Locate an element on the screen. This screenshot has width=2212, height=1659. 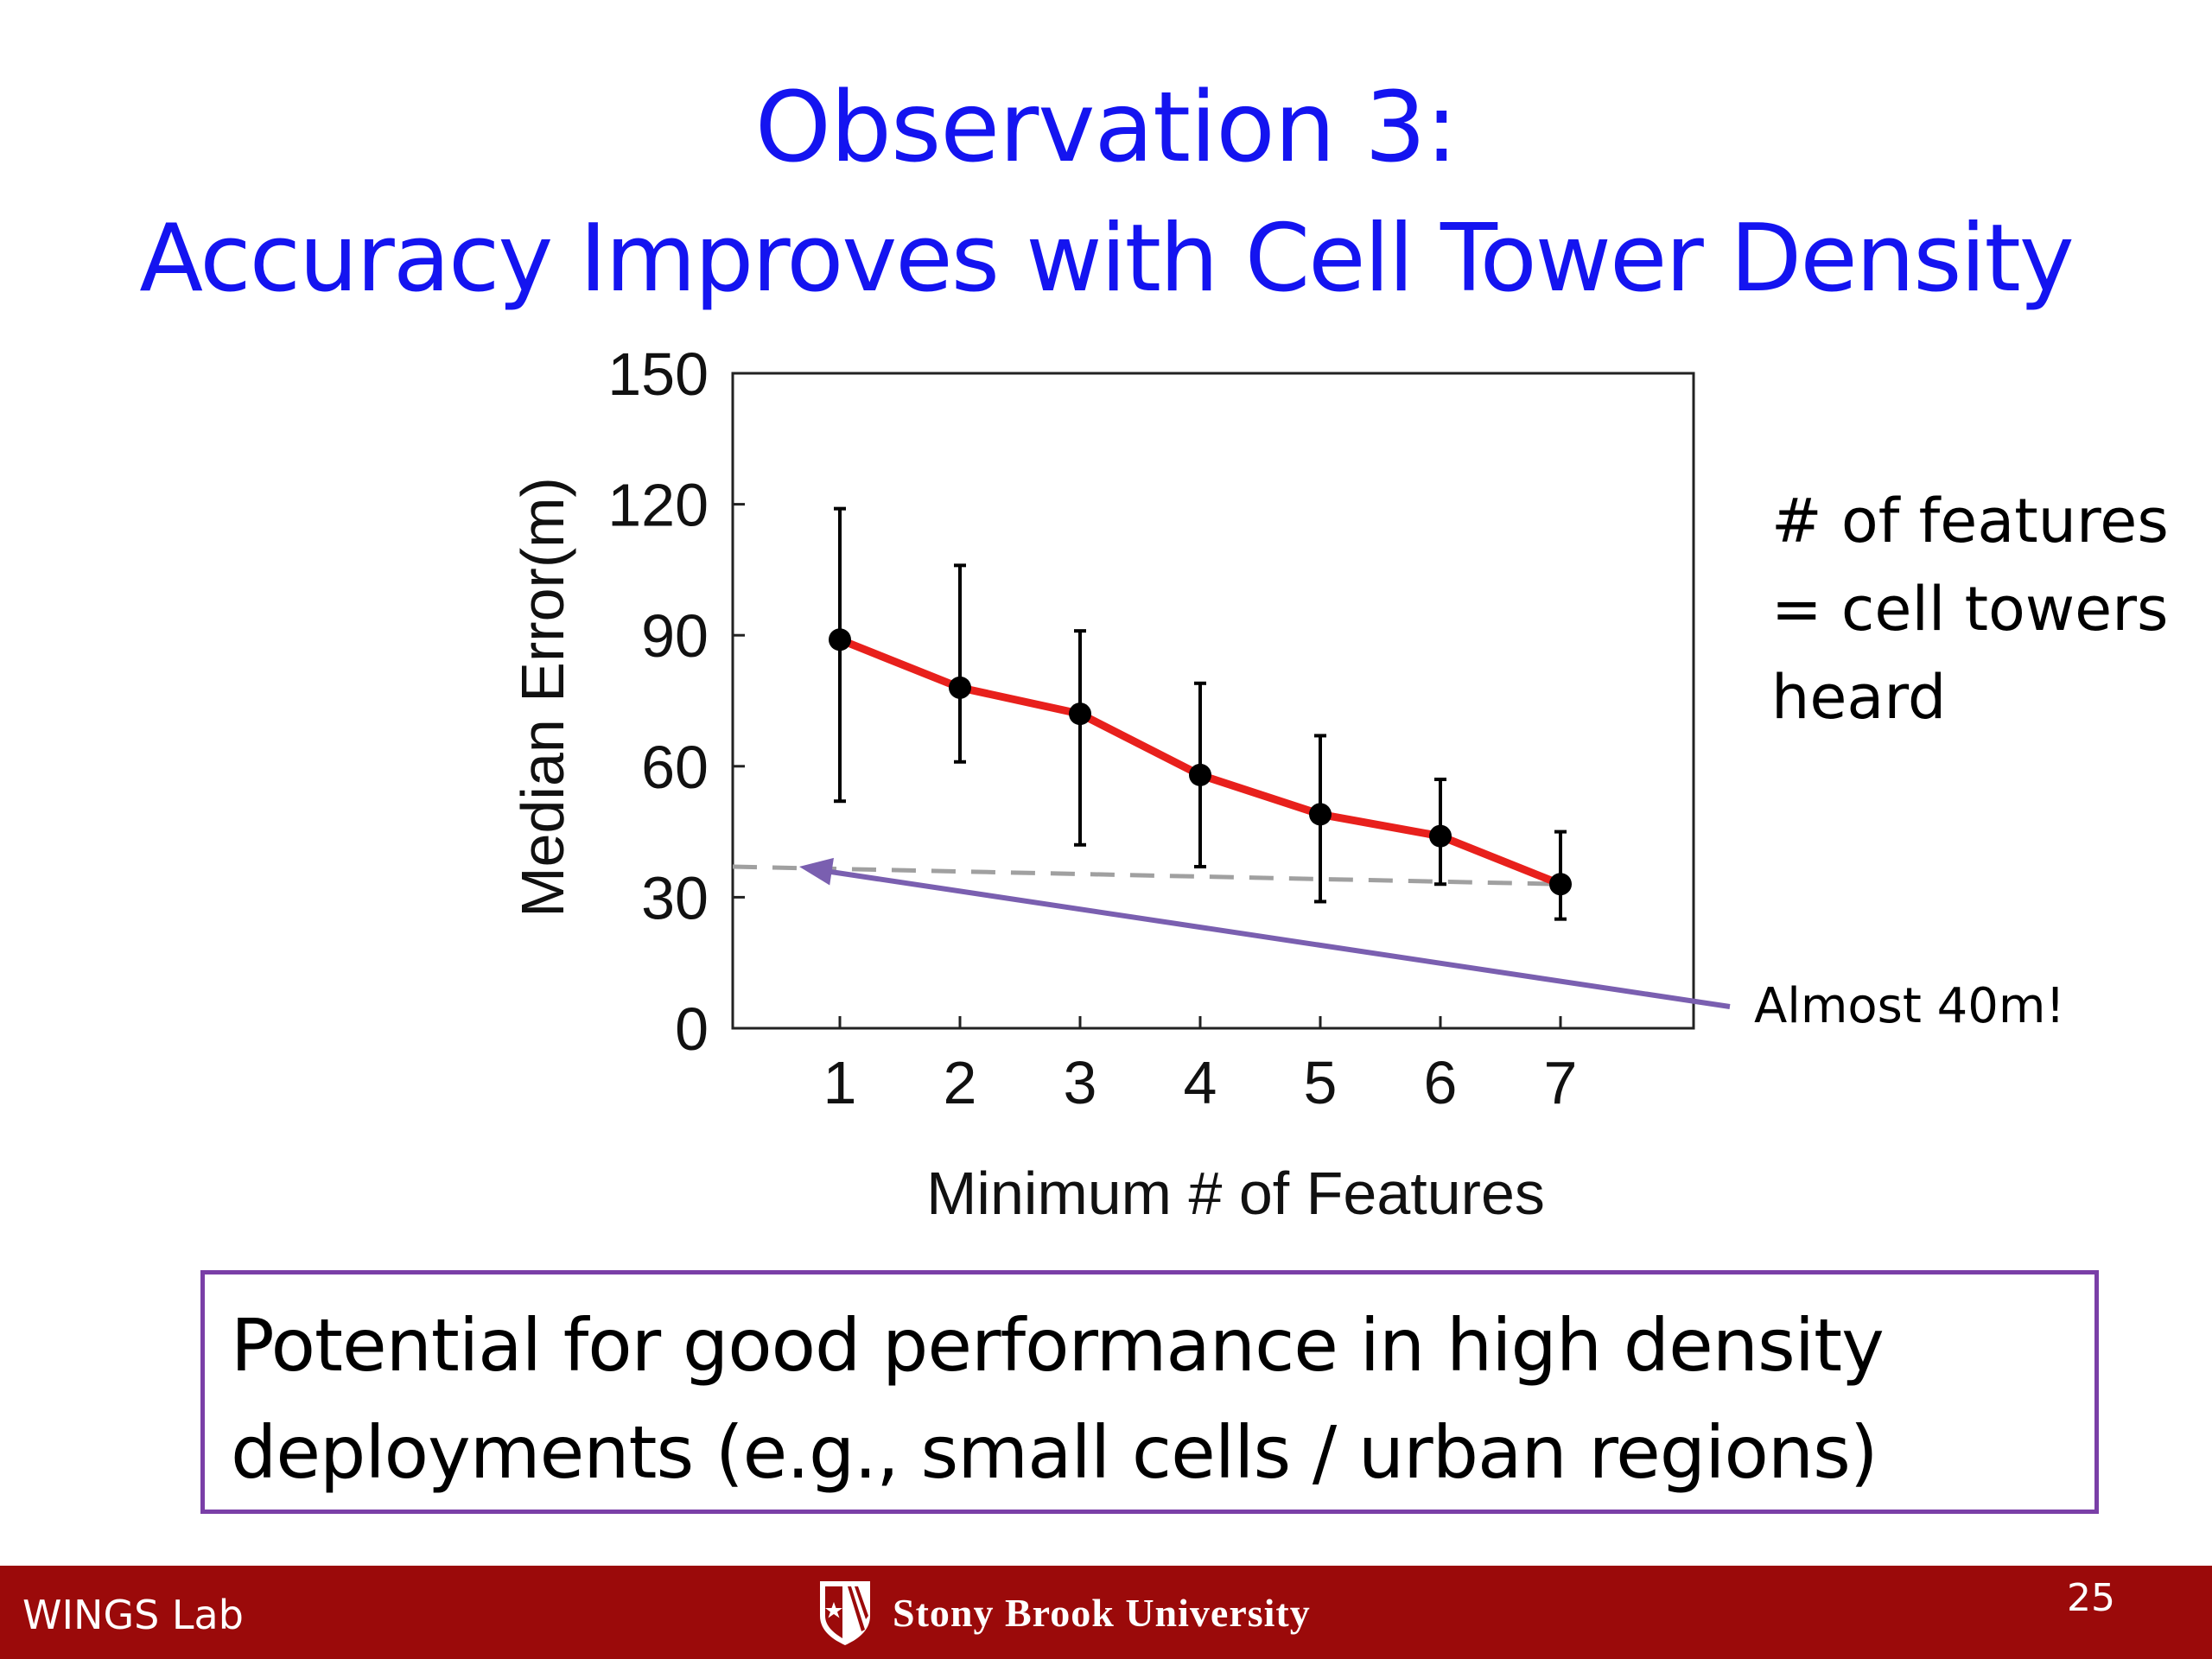
page-number: 25 is located at coordinates (2091, 1598).